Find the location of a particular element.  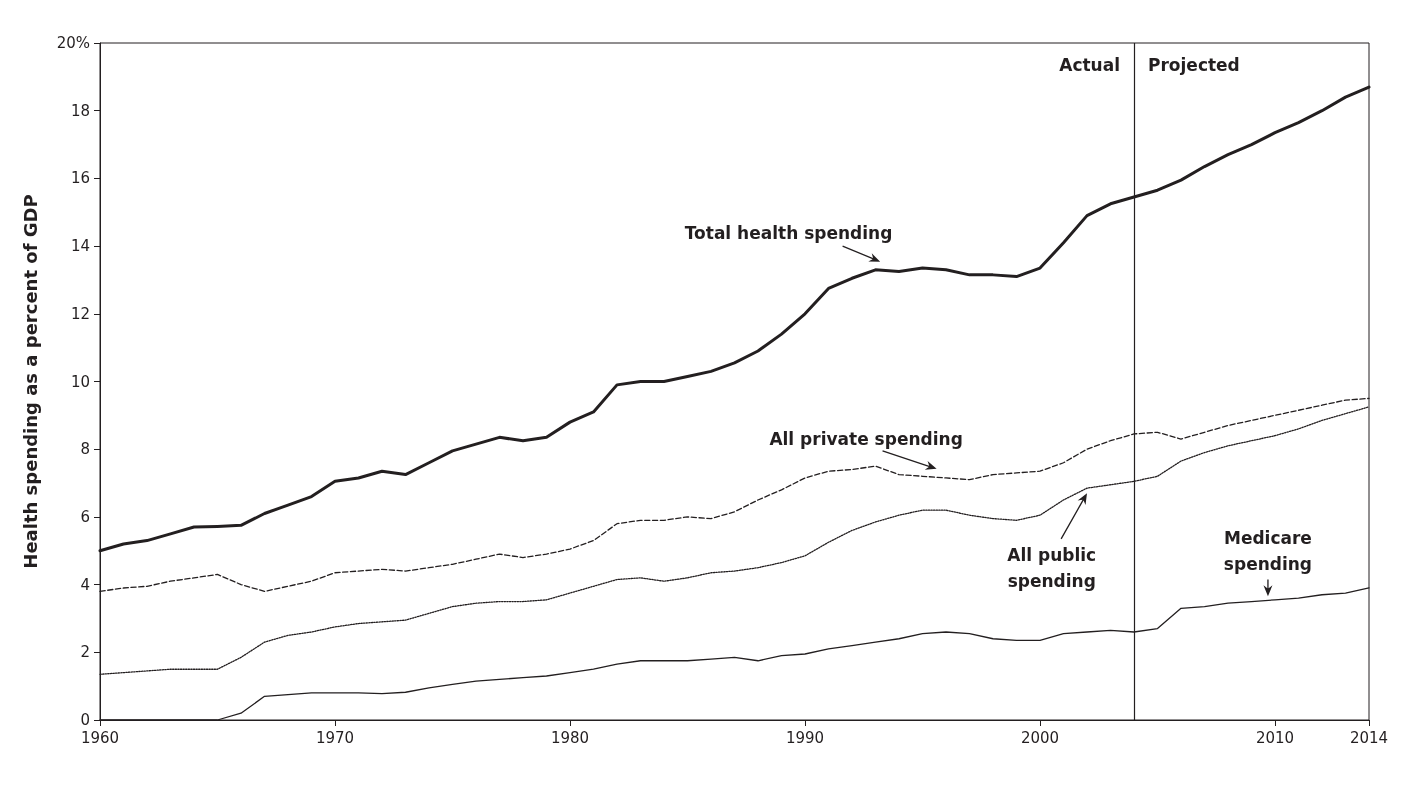

x-tick-label: 1960 is located at coordinates (100, 737).